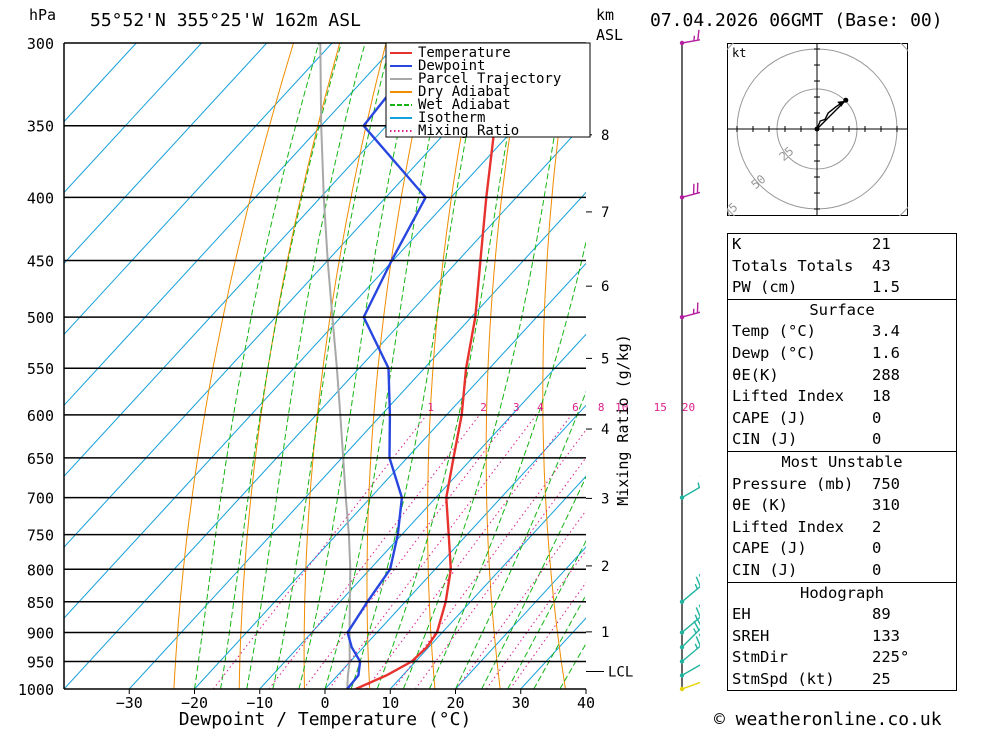  I want to click on forecast-datetime: 07.04.2026 06GMT (Base: 00), so click(796, 20).